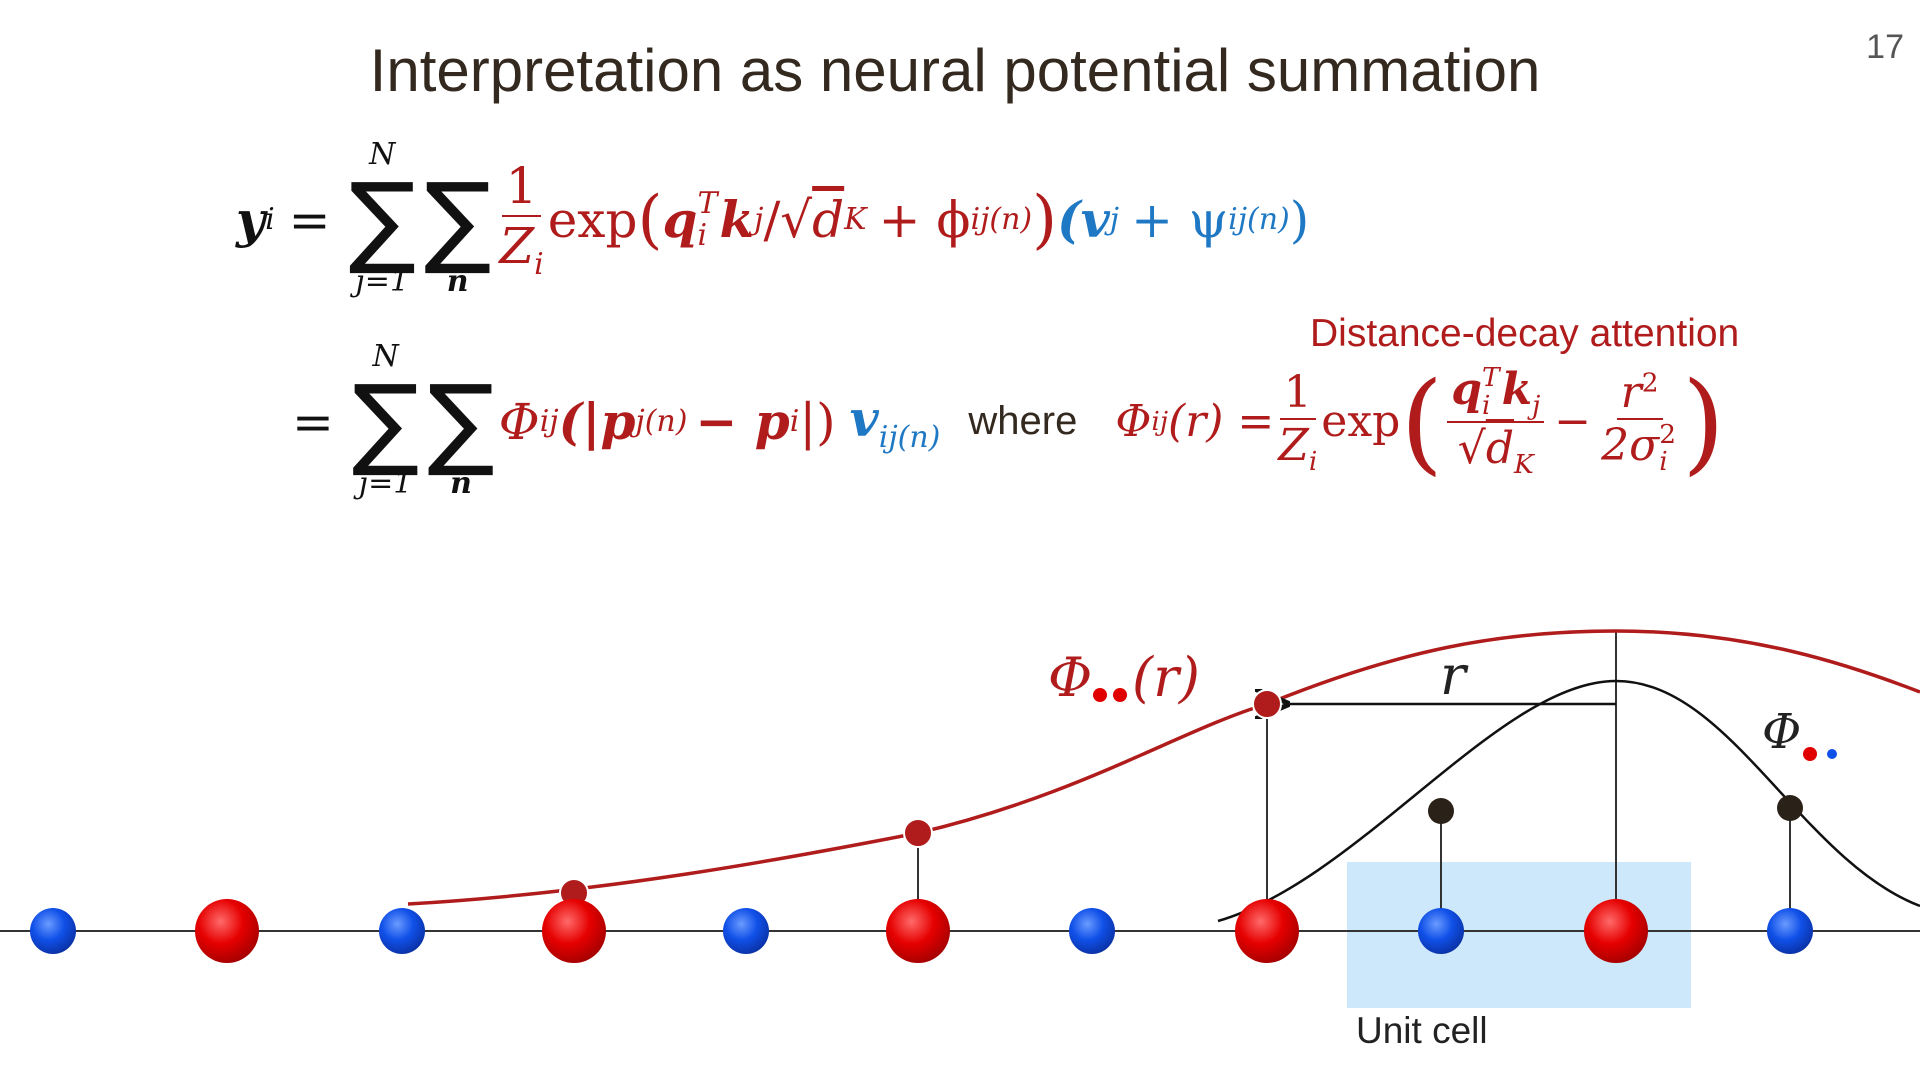 Image resolution: width=1920 pixels, height=1080 pixels. What do you see at coordinates (1471, 448) in the screenshot?
I see `math-text: √` at bounding box center [1471, 448].